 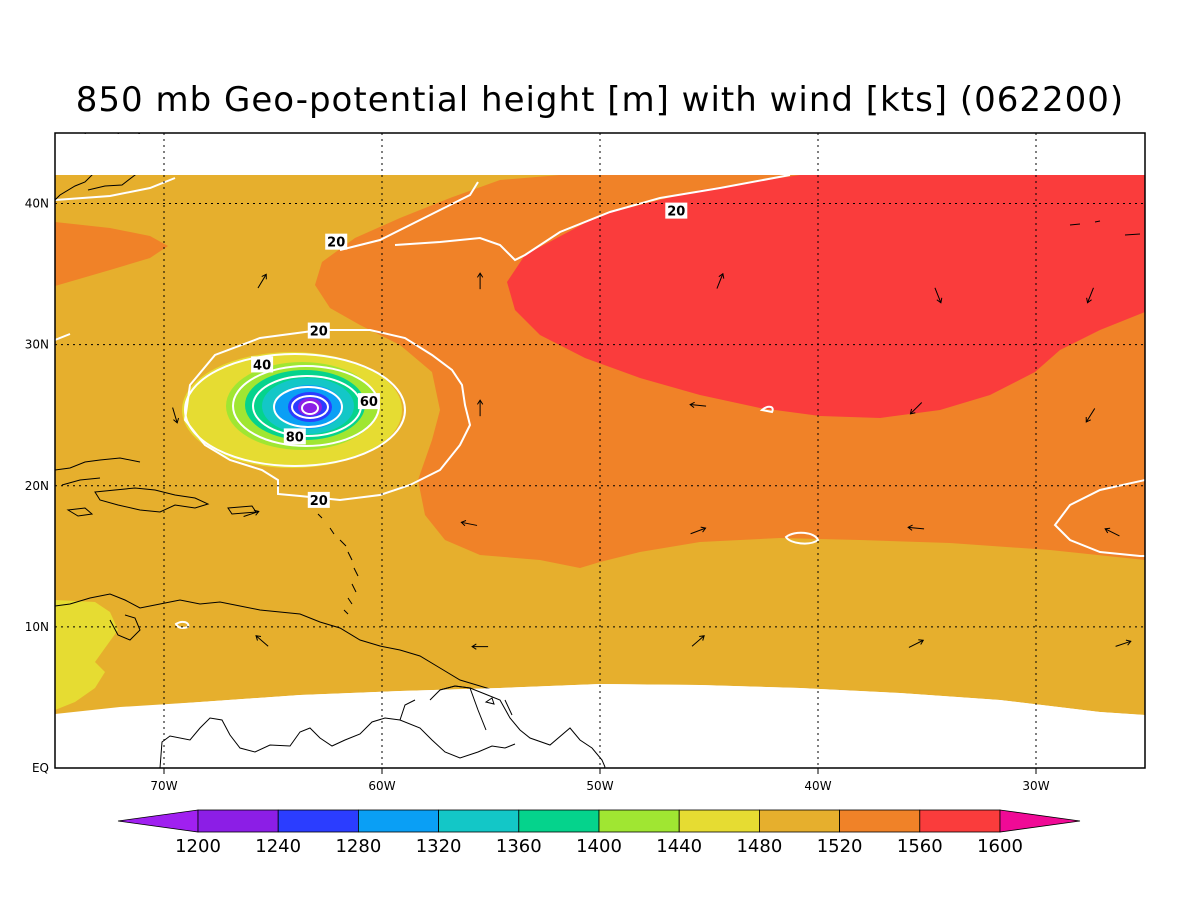 What do you see at coordinates (920, 846) in the screenshot?
I see `colorbar-label-9: 1560` at bounding box center [920, 846].